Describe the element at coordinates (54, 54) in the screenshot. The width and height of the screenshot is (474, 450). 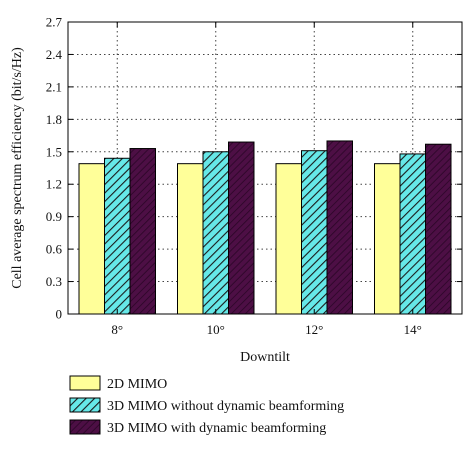
I see `y-tick-label: 2.4` at that location.